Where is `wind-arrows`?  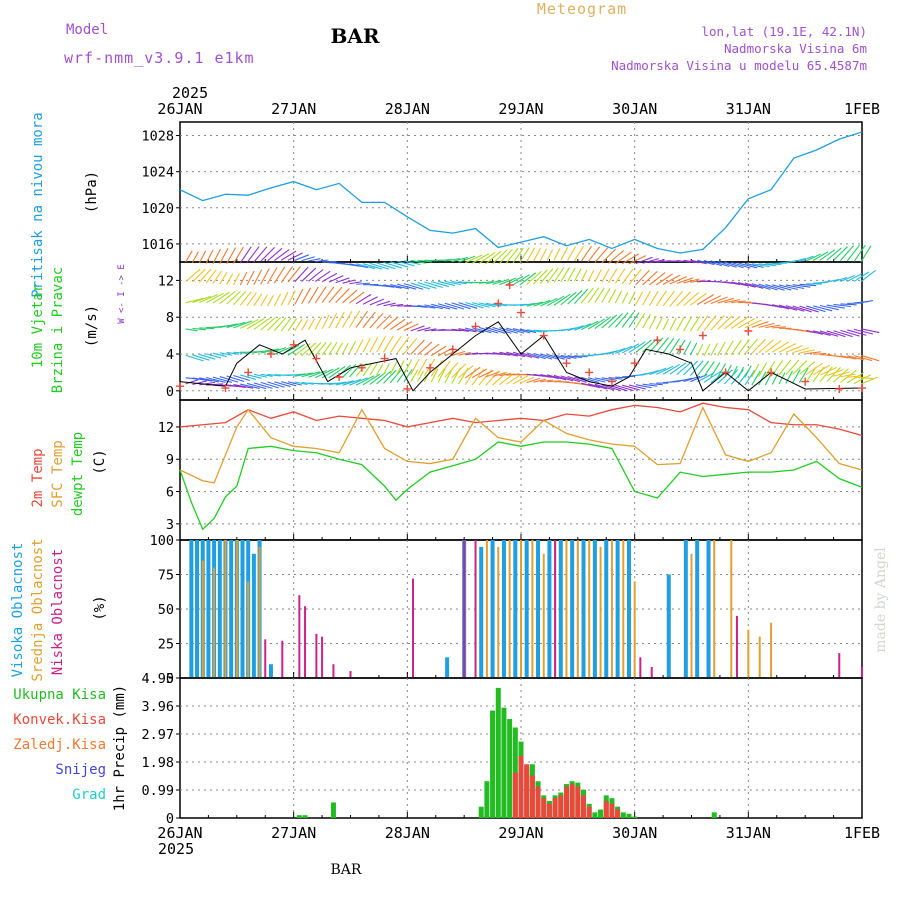
wind-arrows is located at coordinates (532, 318).